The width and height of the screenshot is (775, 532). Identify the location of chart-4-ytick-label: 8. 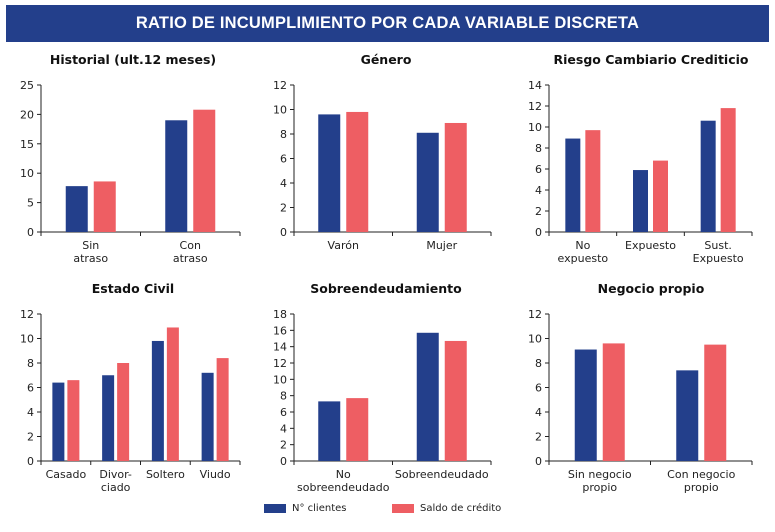
(30, 363).